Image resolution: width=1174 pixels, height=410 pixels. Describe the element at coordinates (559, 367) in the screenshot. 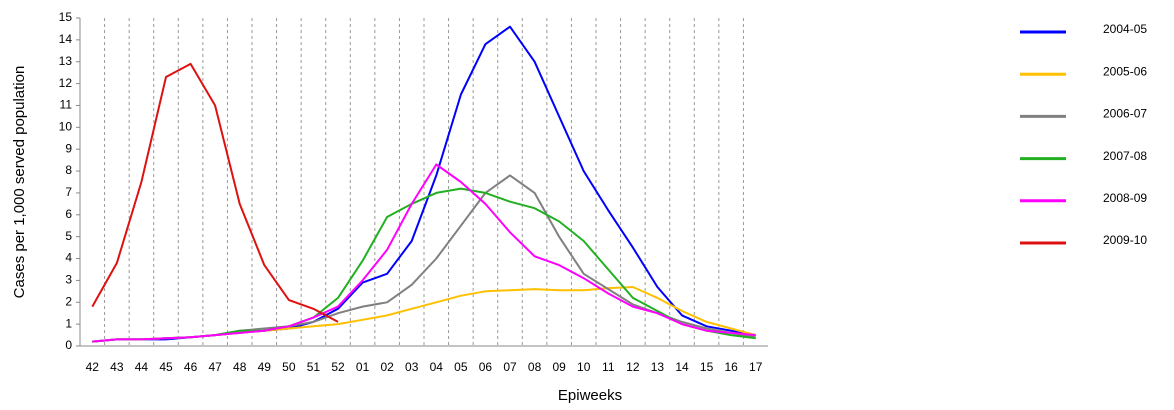

I see `x-tick-label: 09` at that location.